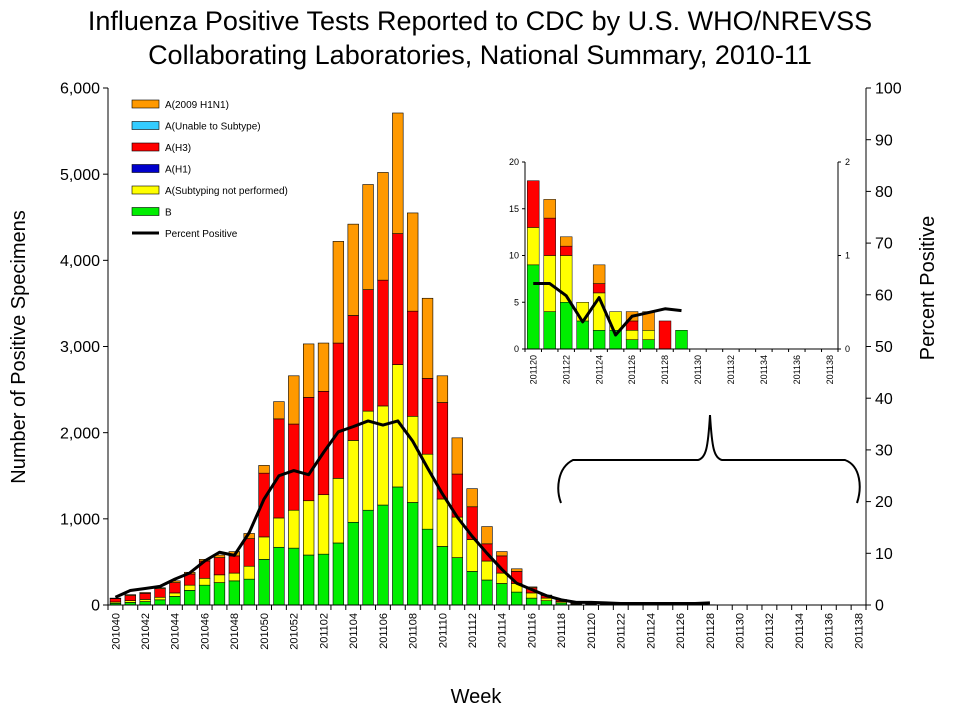 This screenshot has width=960, height=720. What do you see at coordinates (607, 265) in the screenshot?
I see `inset-bar-group` at bounding box center [607, 265].